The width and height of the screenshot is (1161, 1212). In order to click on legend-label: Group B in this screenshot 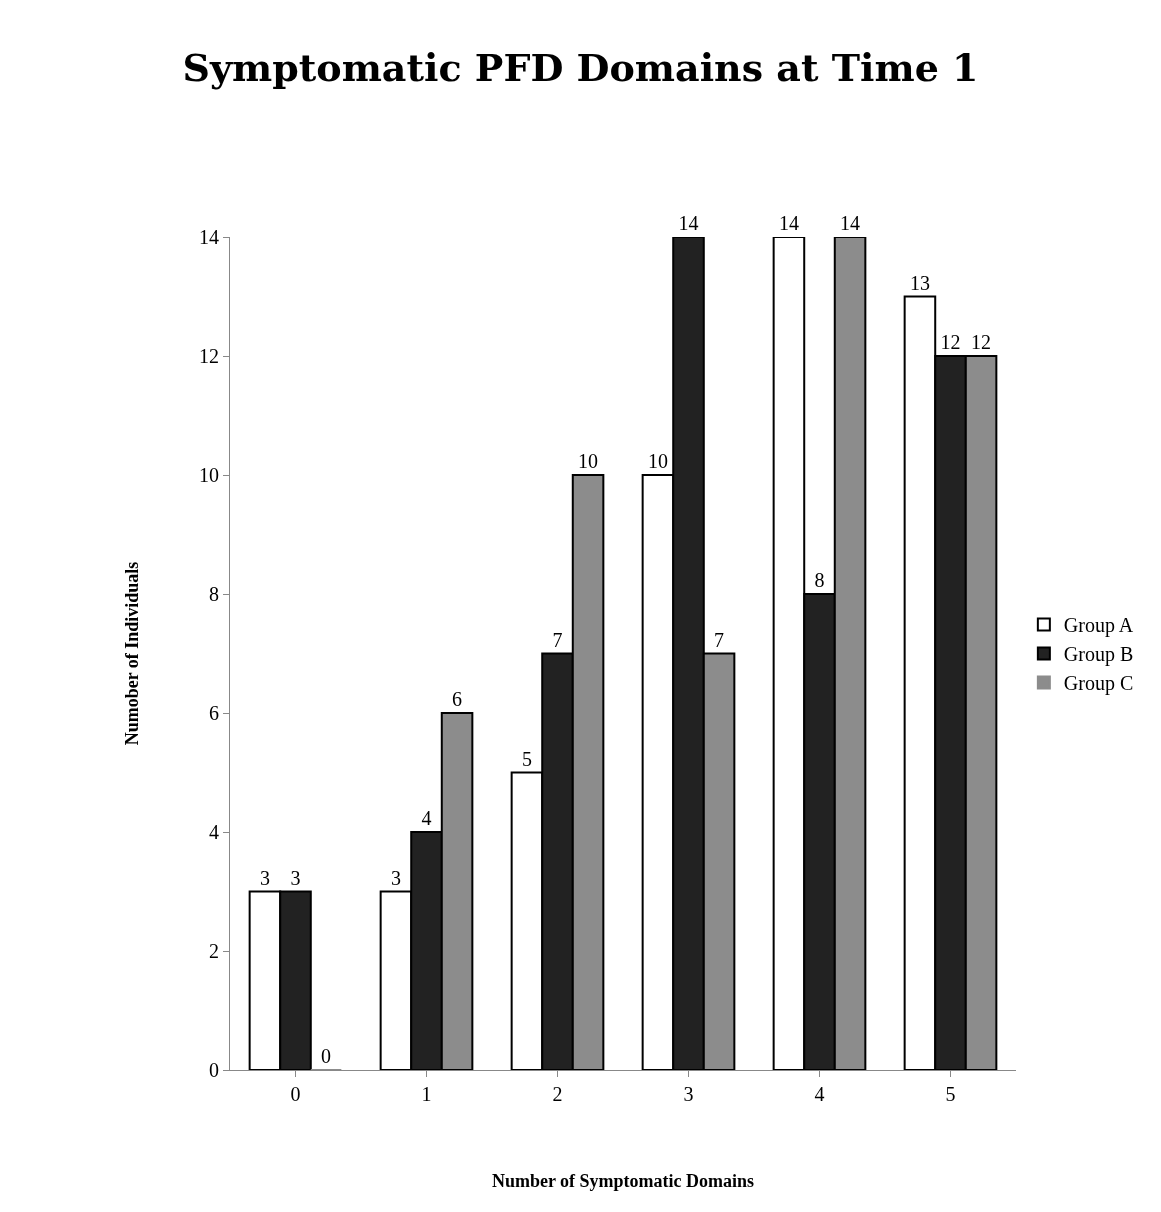, I will do `click(1098, 655)`.